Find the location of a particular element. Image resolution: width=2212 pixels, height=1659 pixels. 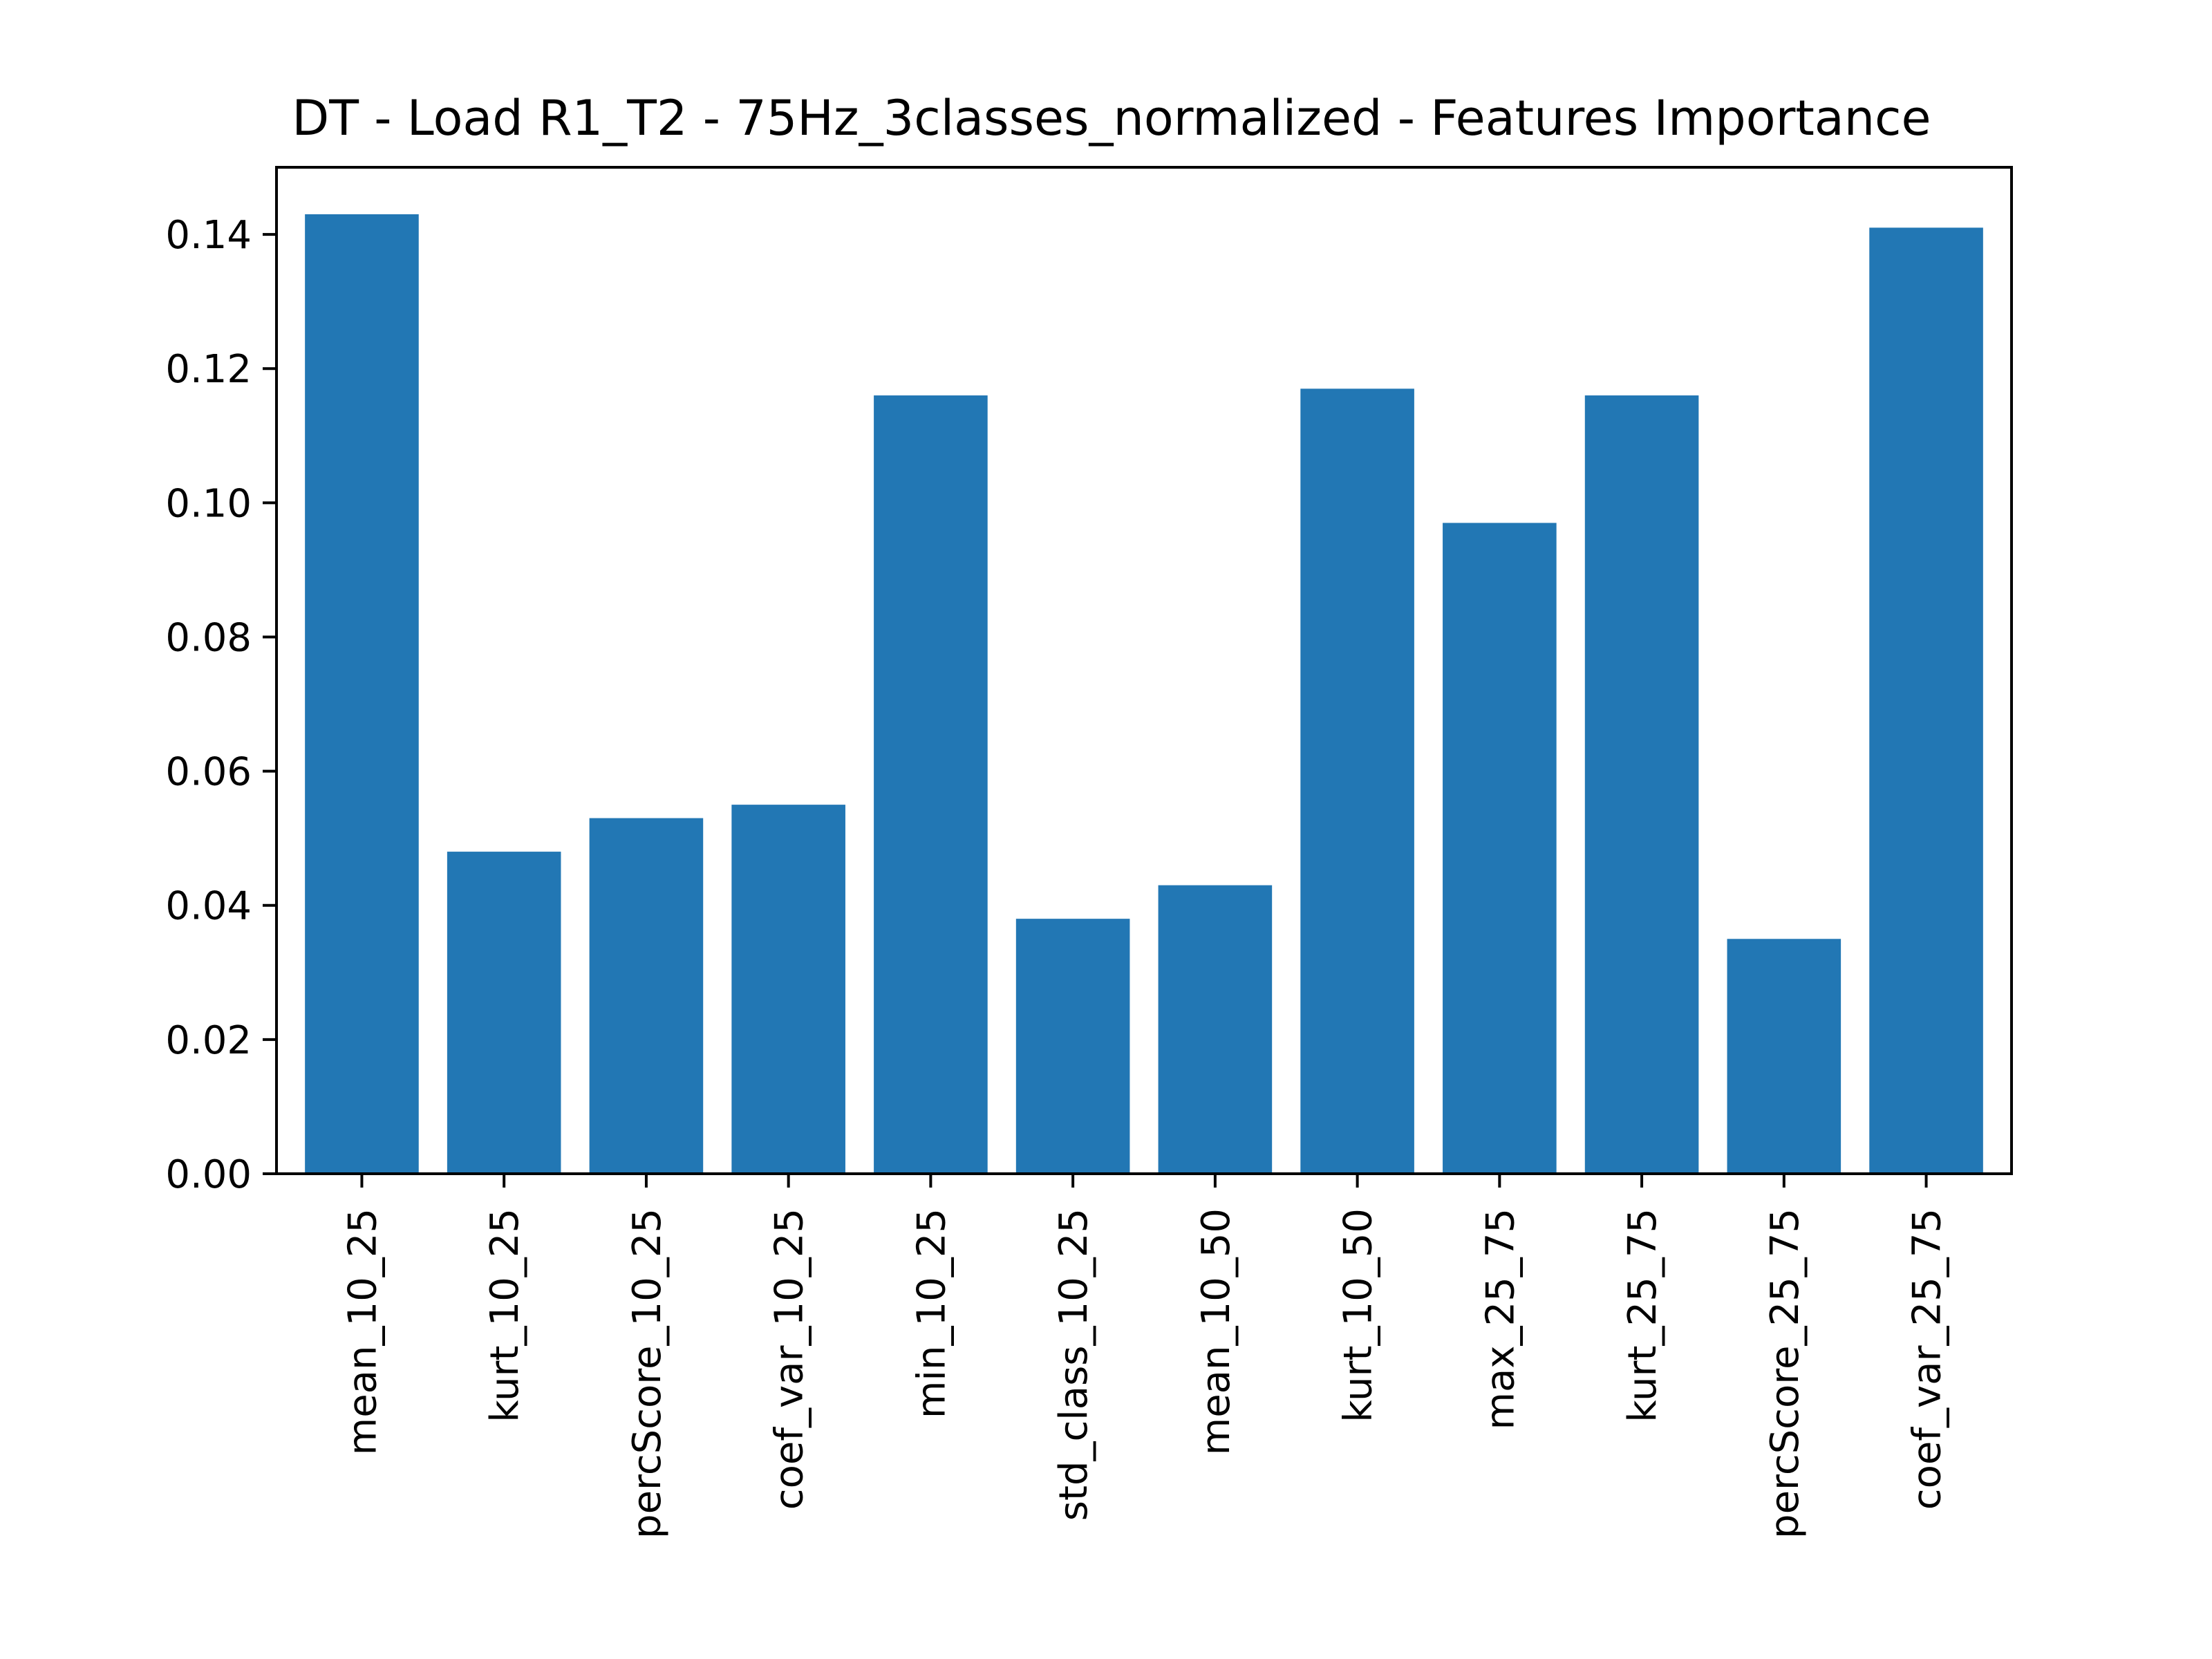

x-tick-label: max_25_75 is located at coordinates (1501, 1319).